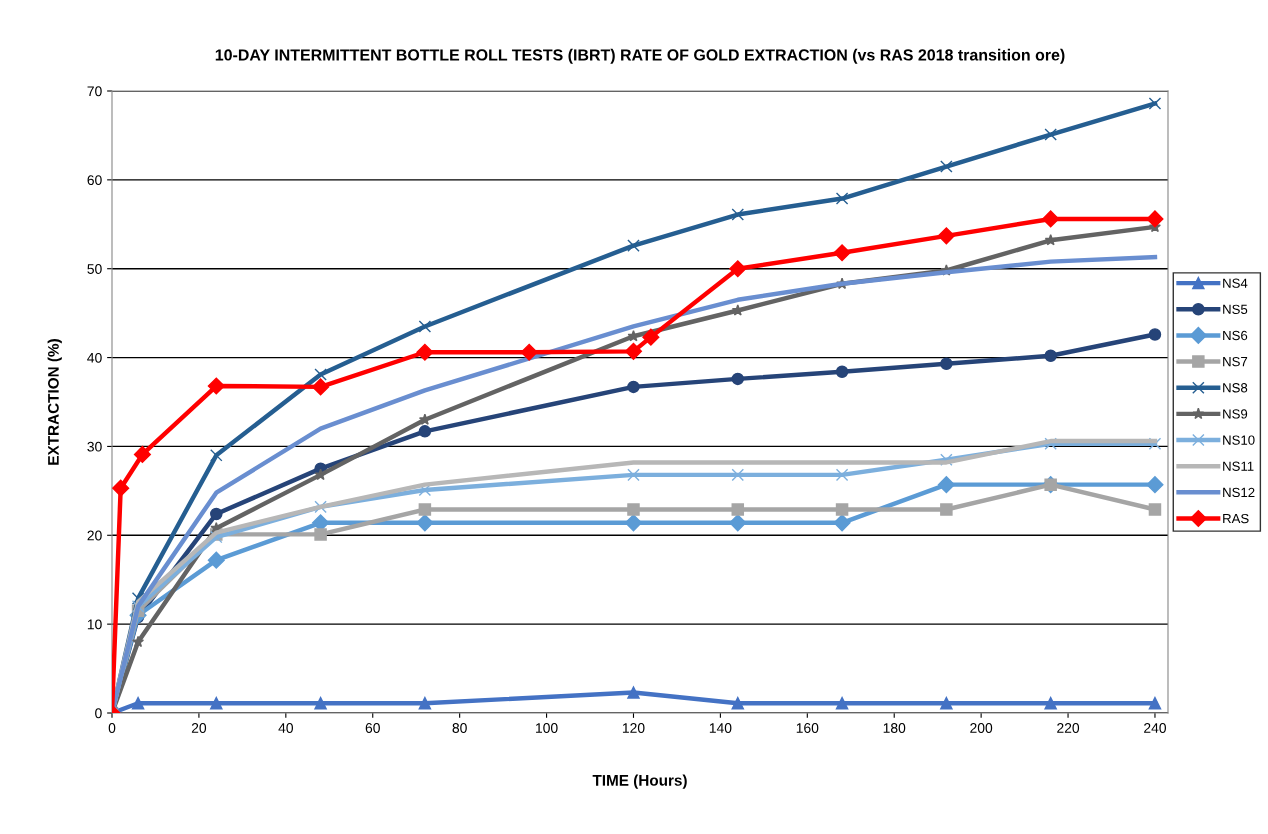 This screenshot has height=834, width=1268. Describe the element at coordinates (639, 781) in the screenshot. I see `x-axis-title: TIME (Hours)` at that location.